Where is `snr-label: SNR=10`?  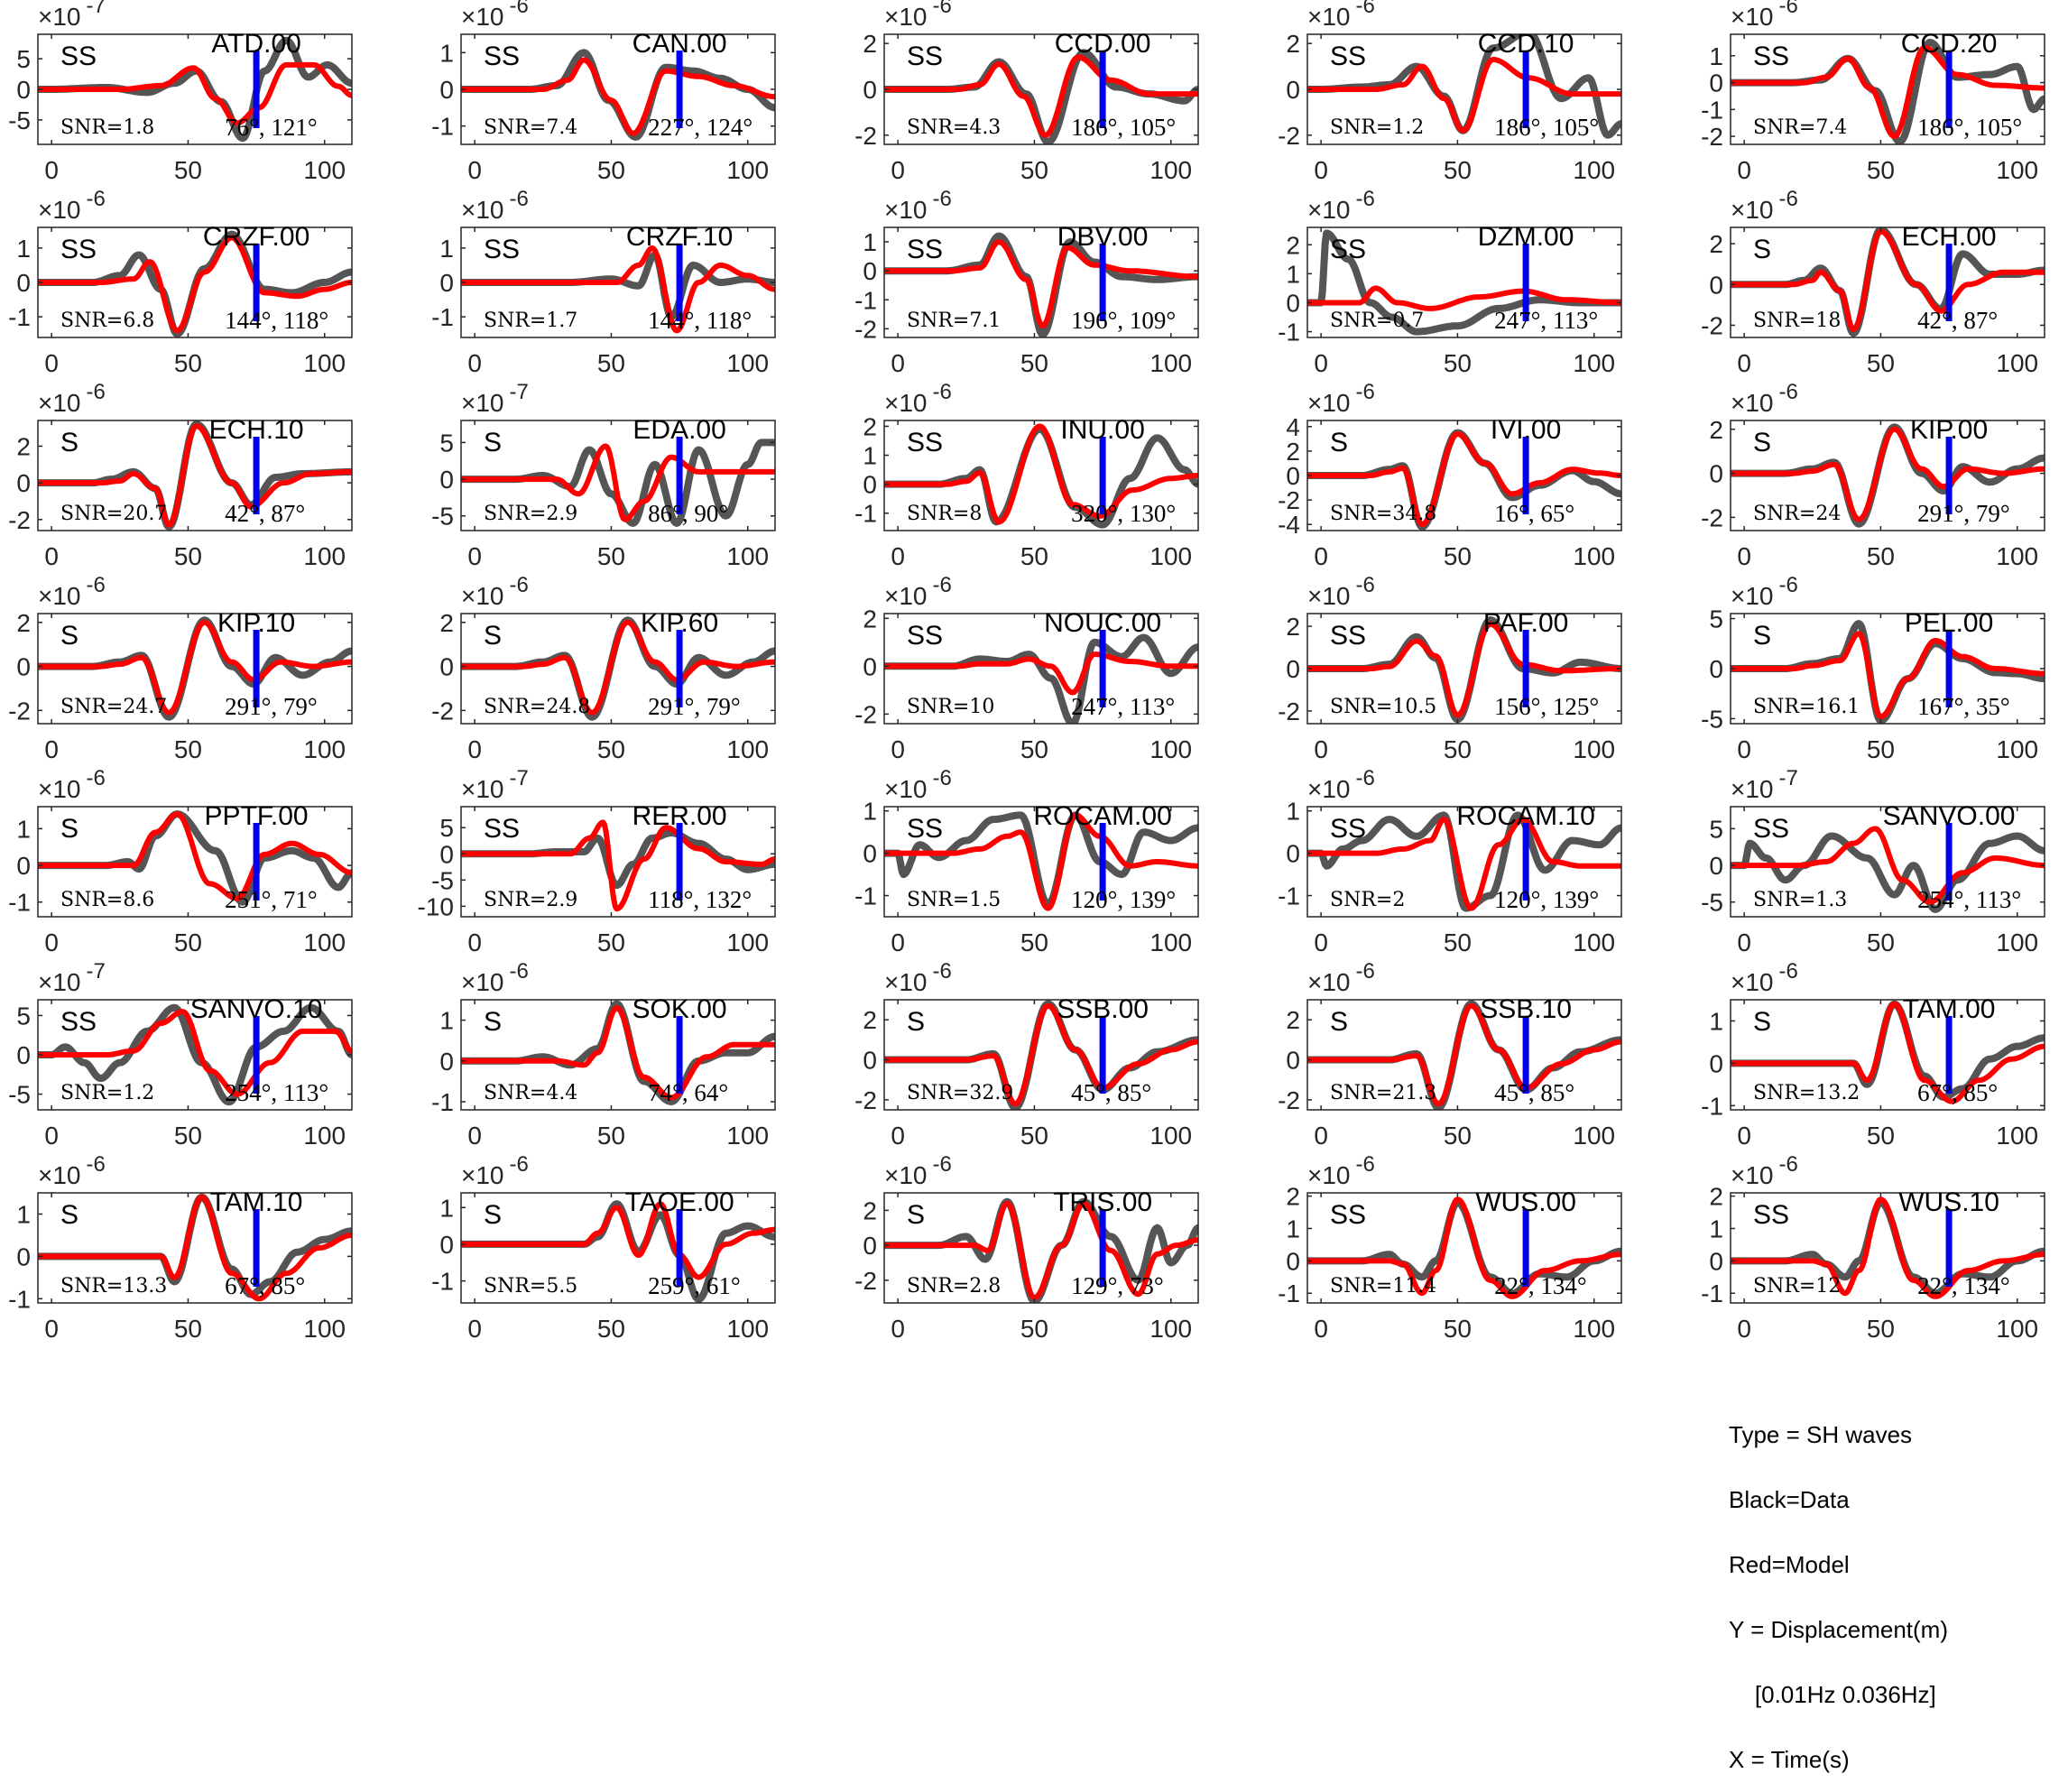 snr-label: SNR=10 is located at coordinates (950, 707).